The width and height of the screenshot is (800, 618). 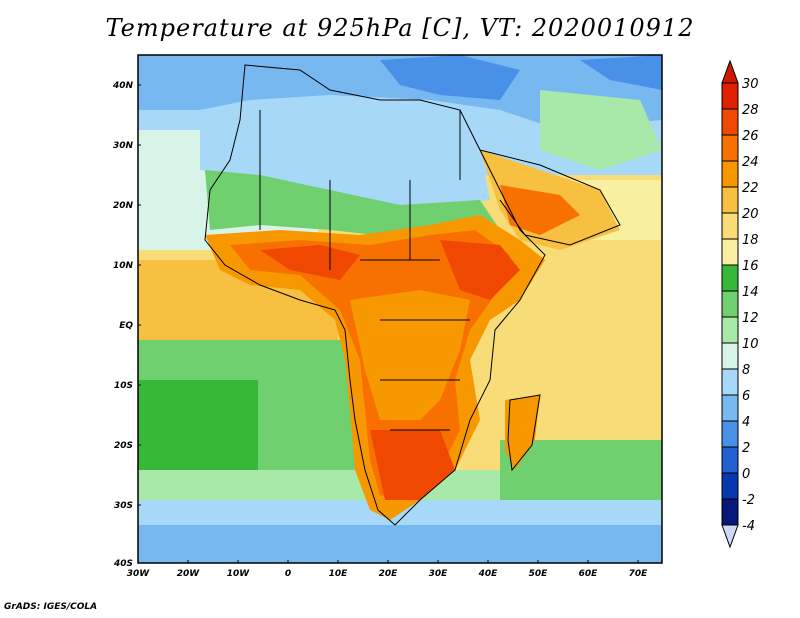 I want to click on colorbar-label: 12, so click(x=750, y=318).